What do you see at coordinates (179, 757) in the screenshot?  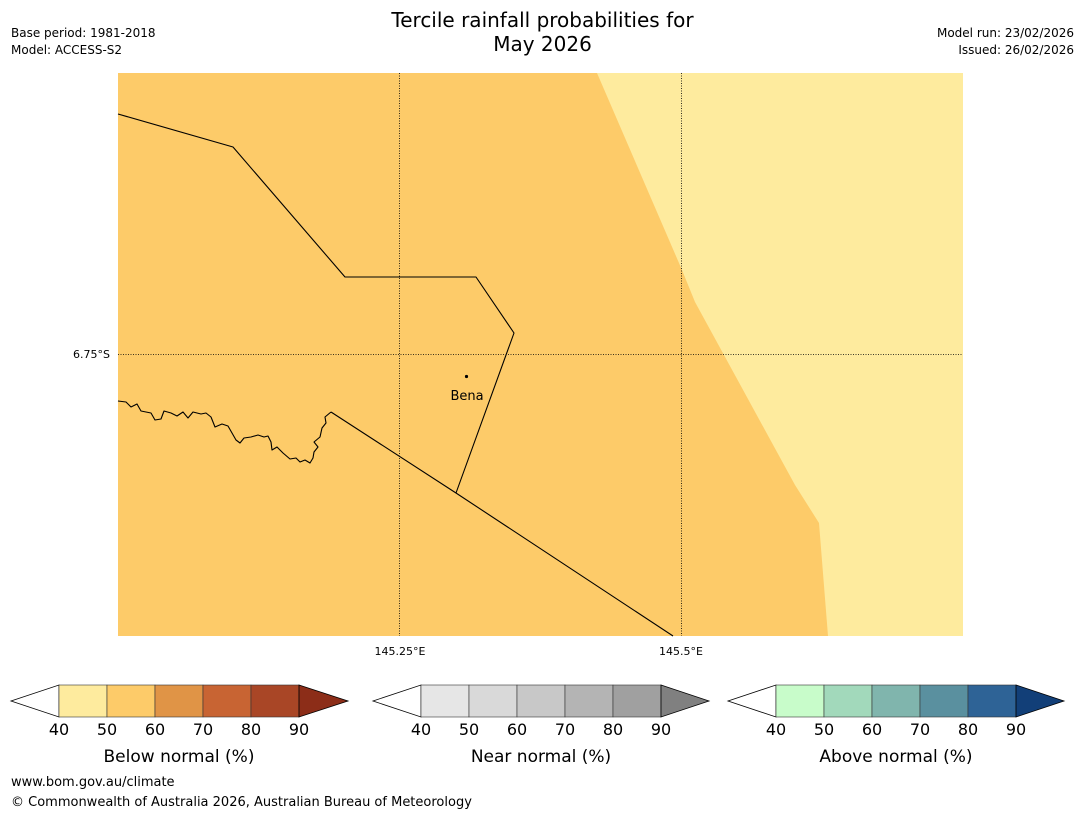 I see `colorbar-below-label: Below normal (%)` at bounding box center [179, 757].